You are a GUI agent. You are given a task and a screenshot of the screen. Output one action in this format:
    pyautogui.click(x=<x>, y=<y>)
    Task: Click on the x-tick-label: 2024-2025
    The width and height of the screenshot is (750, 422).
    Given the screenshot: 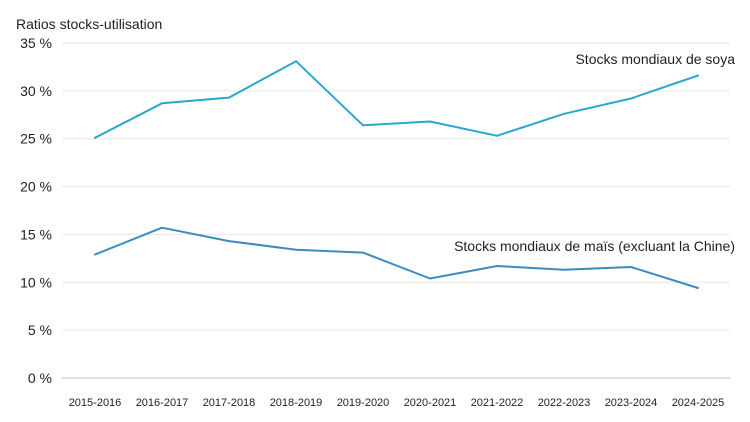 What is the action you would take?
    pyautogui.click(x=698, y=403)
    